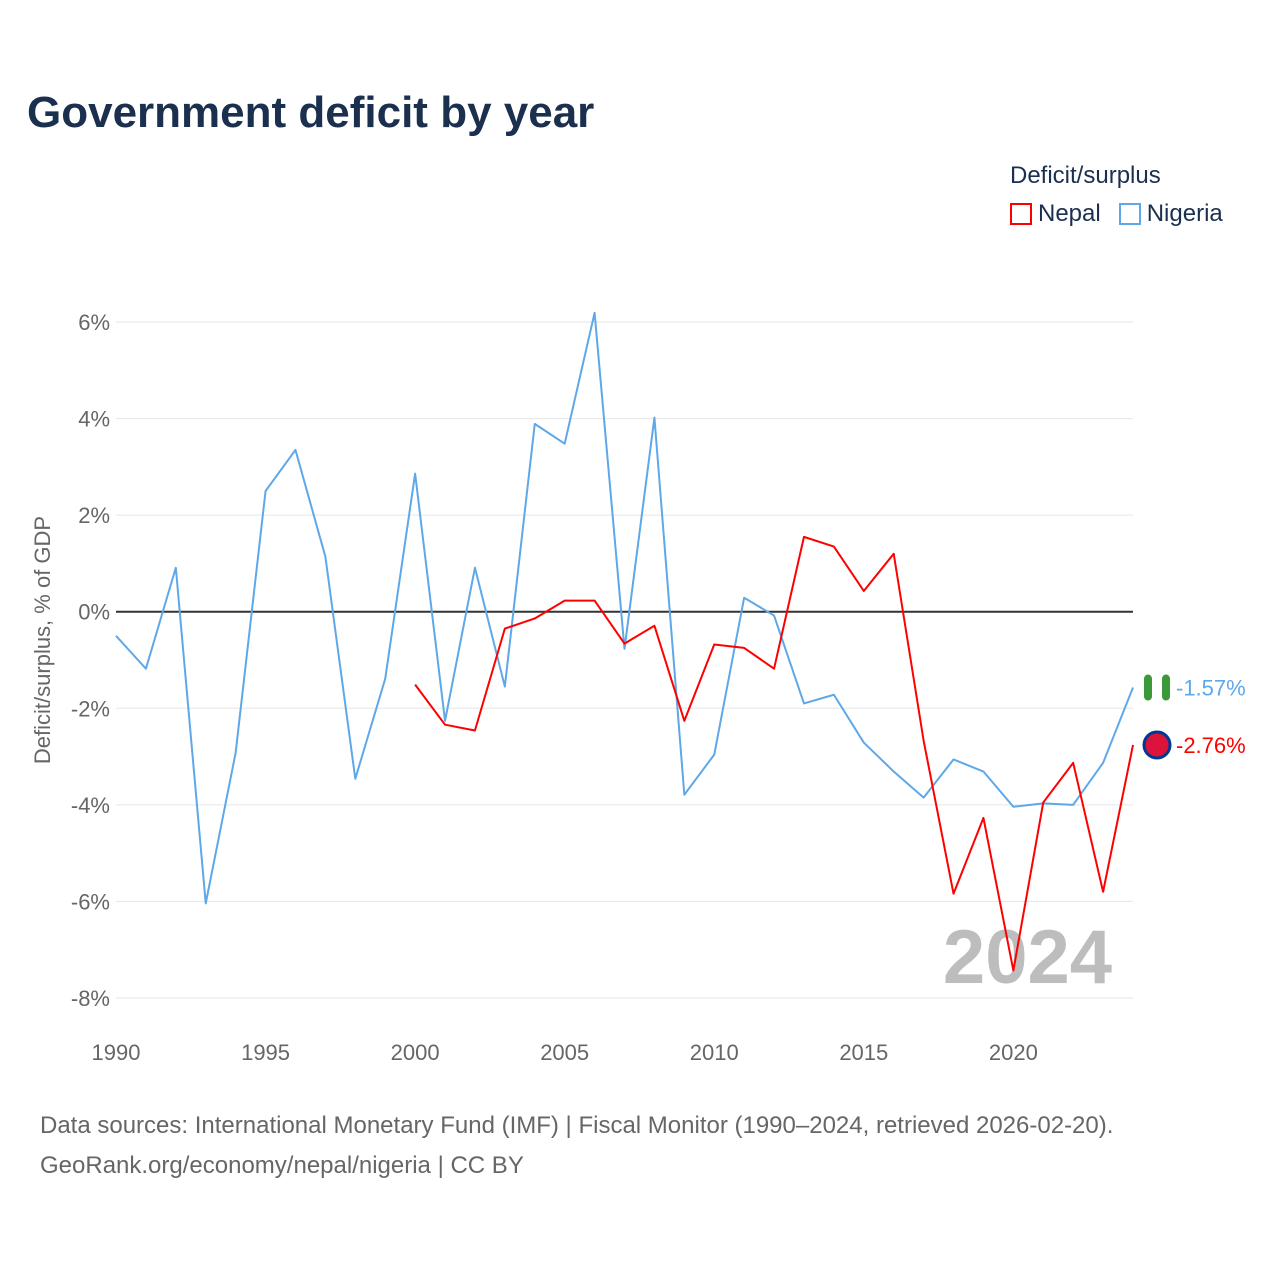 This screenshot has height=1280, width=1280. I want to click on x-tick-label: 1990, so click(116, 1052).